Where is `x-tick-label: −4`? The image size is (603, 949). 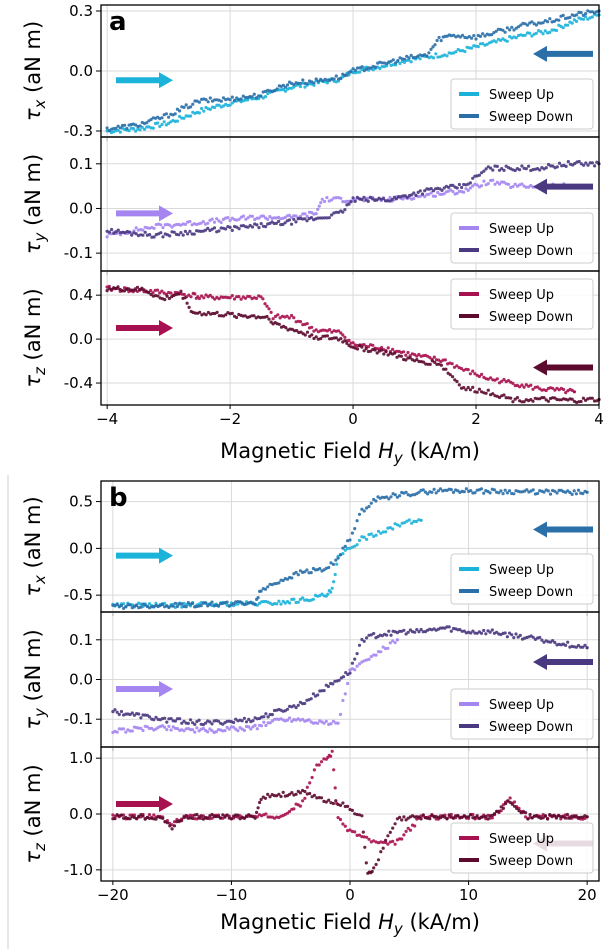 x-tick-label: −4 is located at coordinates (107, 419).